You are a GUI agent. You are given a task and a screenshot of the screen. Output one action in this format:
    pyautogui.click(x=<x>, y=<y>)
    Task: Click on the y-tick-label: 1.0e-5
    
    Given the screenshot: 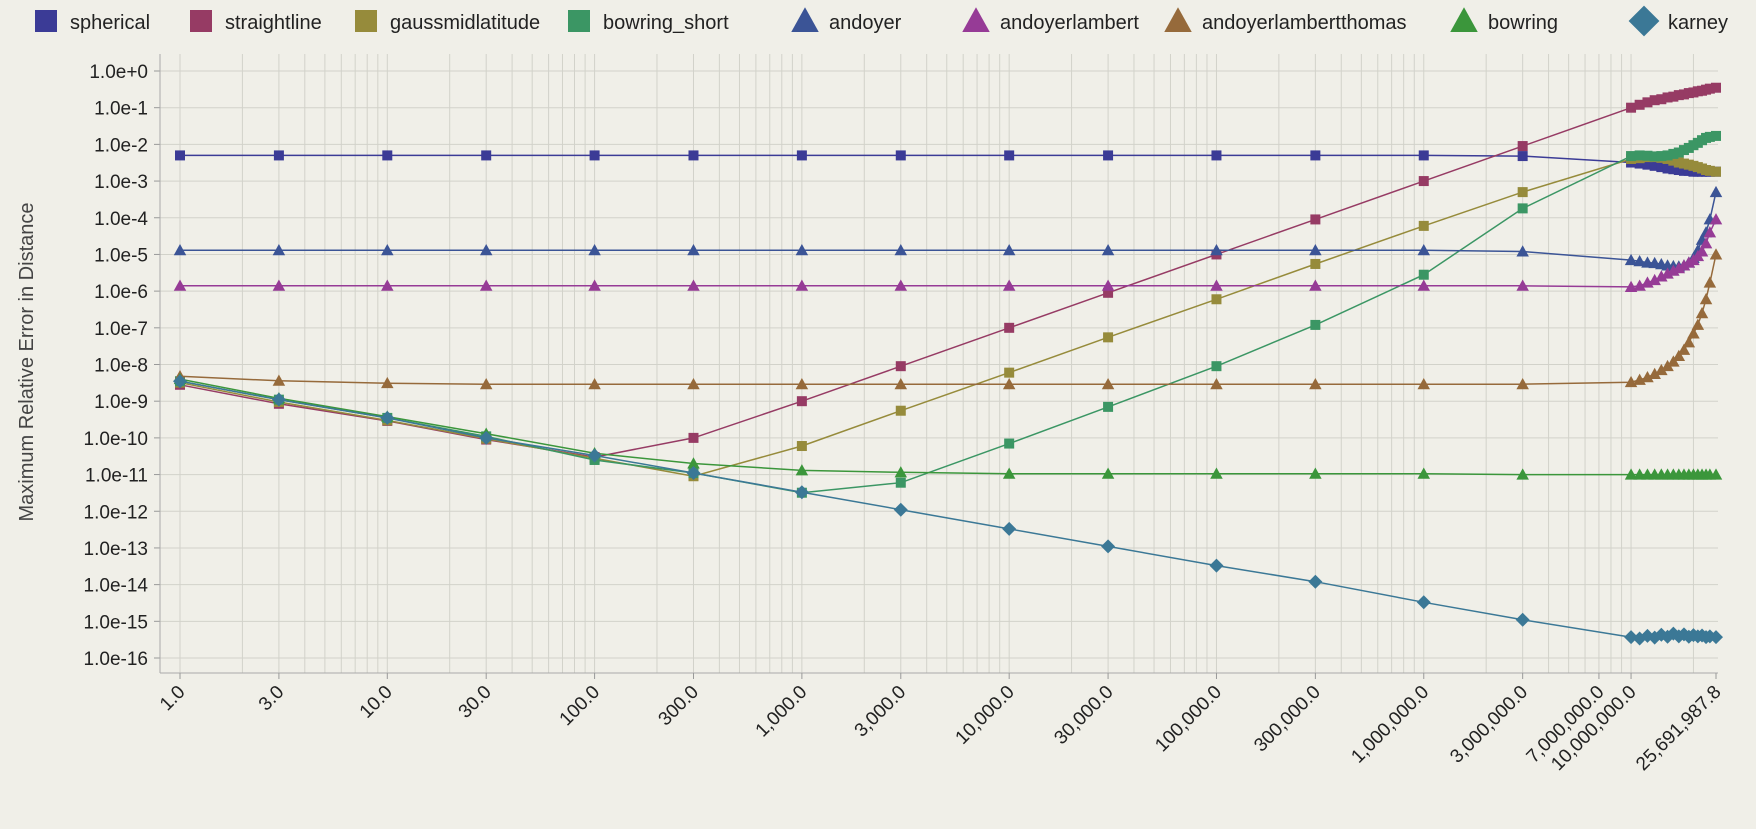 What is the action you would take?
    pyautogui.click(x=121, y=255)
    